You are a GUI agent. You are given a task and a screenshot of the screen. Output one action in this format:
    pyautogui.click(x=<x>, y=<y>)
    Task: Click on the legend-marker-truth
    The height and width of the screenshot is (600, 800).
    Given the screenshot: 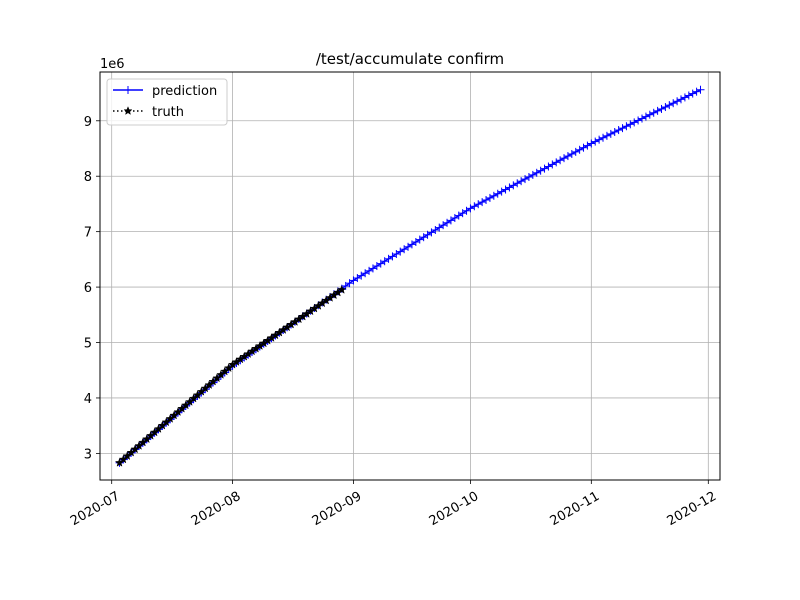 What is the action you would take?
    pyautogui.click(x=128, y=110)
    